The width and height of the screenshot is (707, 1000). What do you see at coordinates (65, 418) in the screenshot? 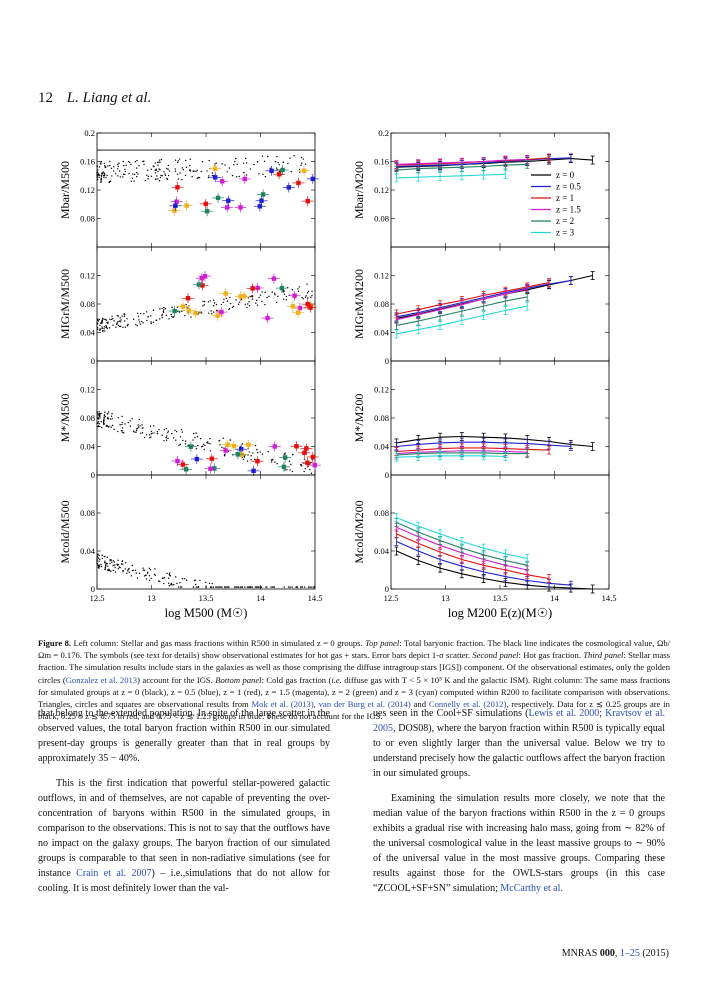
I see `y-axis-label: M*/M500` at bounding box center [65, 418].